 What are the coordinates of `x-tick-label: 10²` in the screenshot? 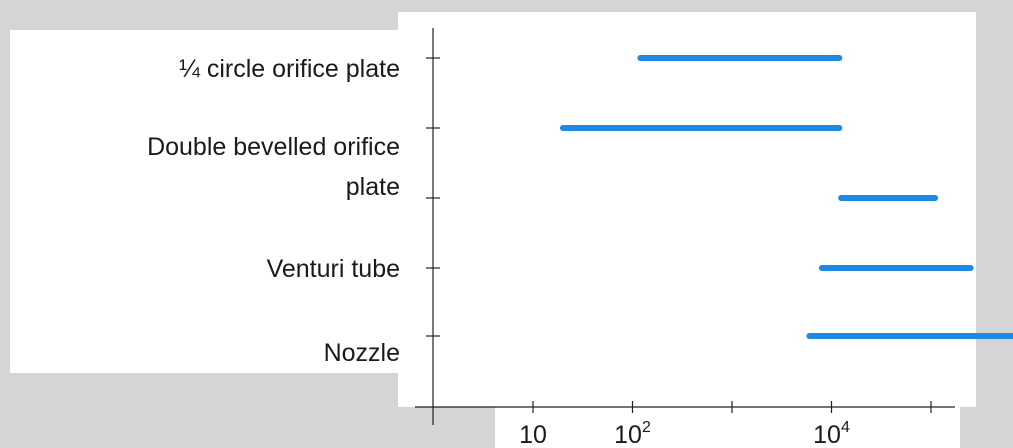 It's located at (632, 433).